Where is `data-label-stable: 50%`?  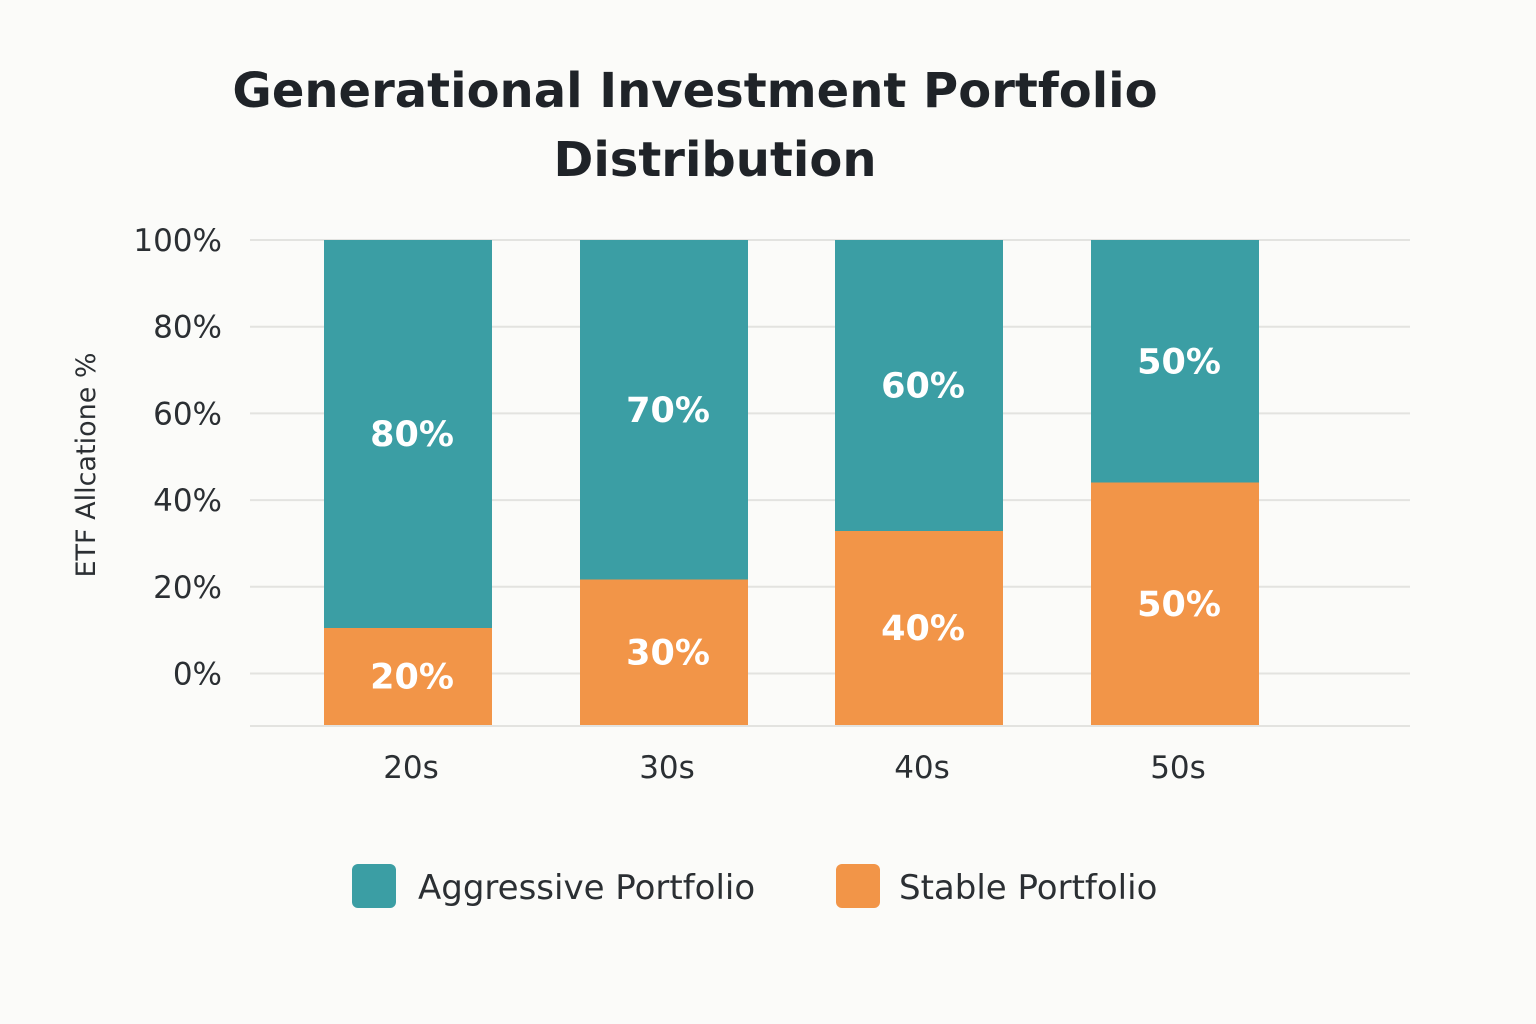 data-label-stable: 50% is located at coordinates (1179, 605).